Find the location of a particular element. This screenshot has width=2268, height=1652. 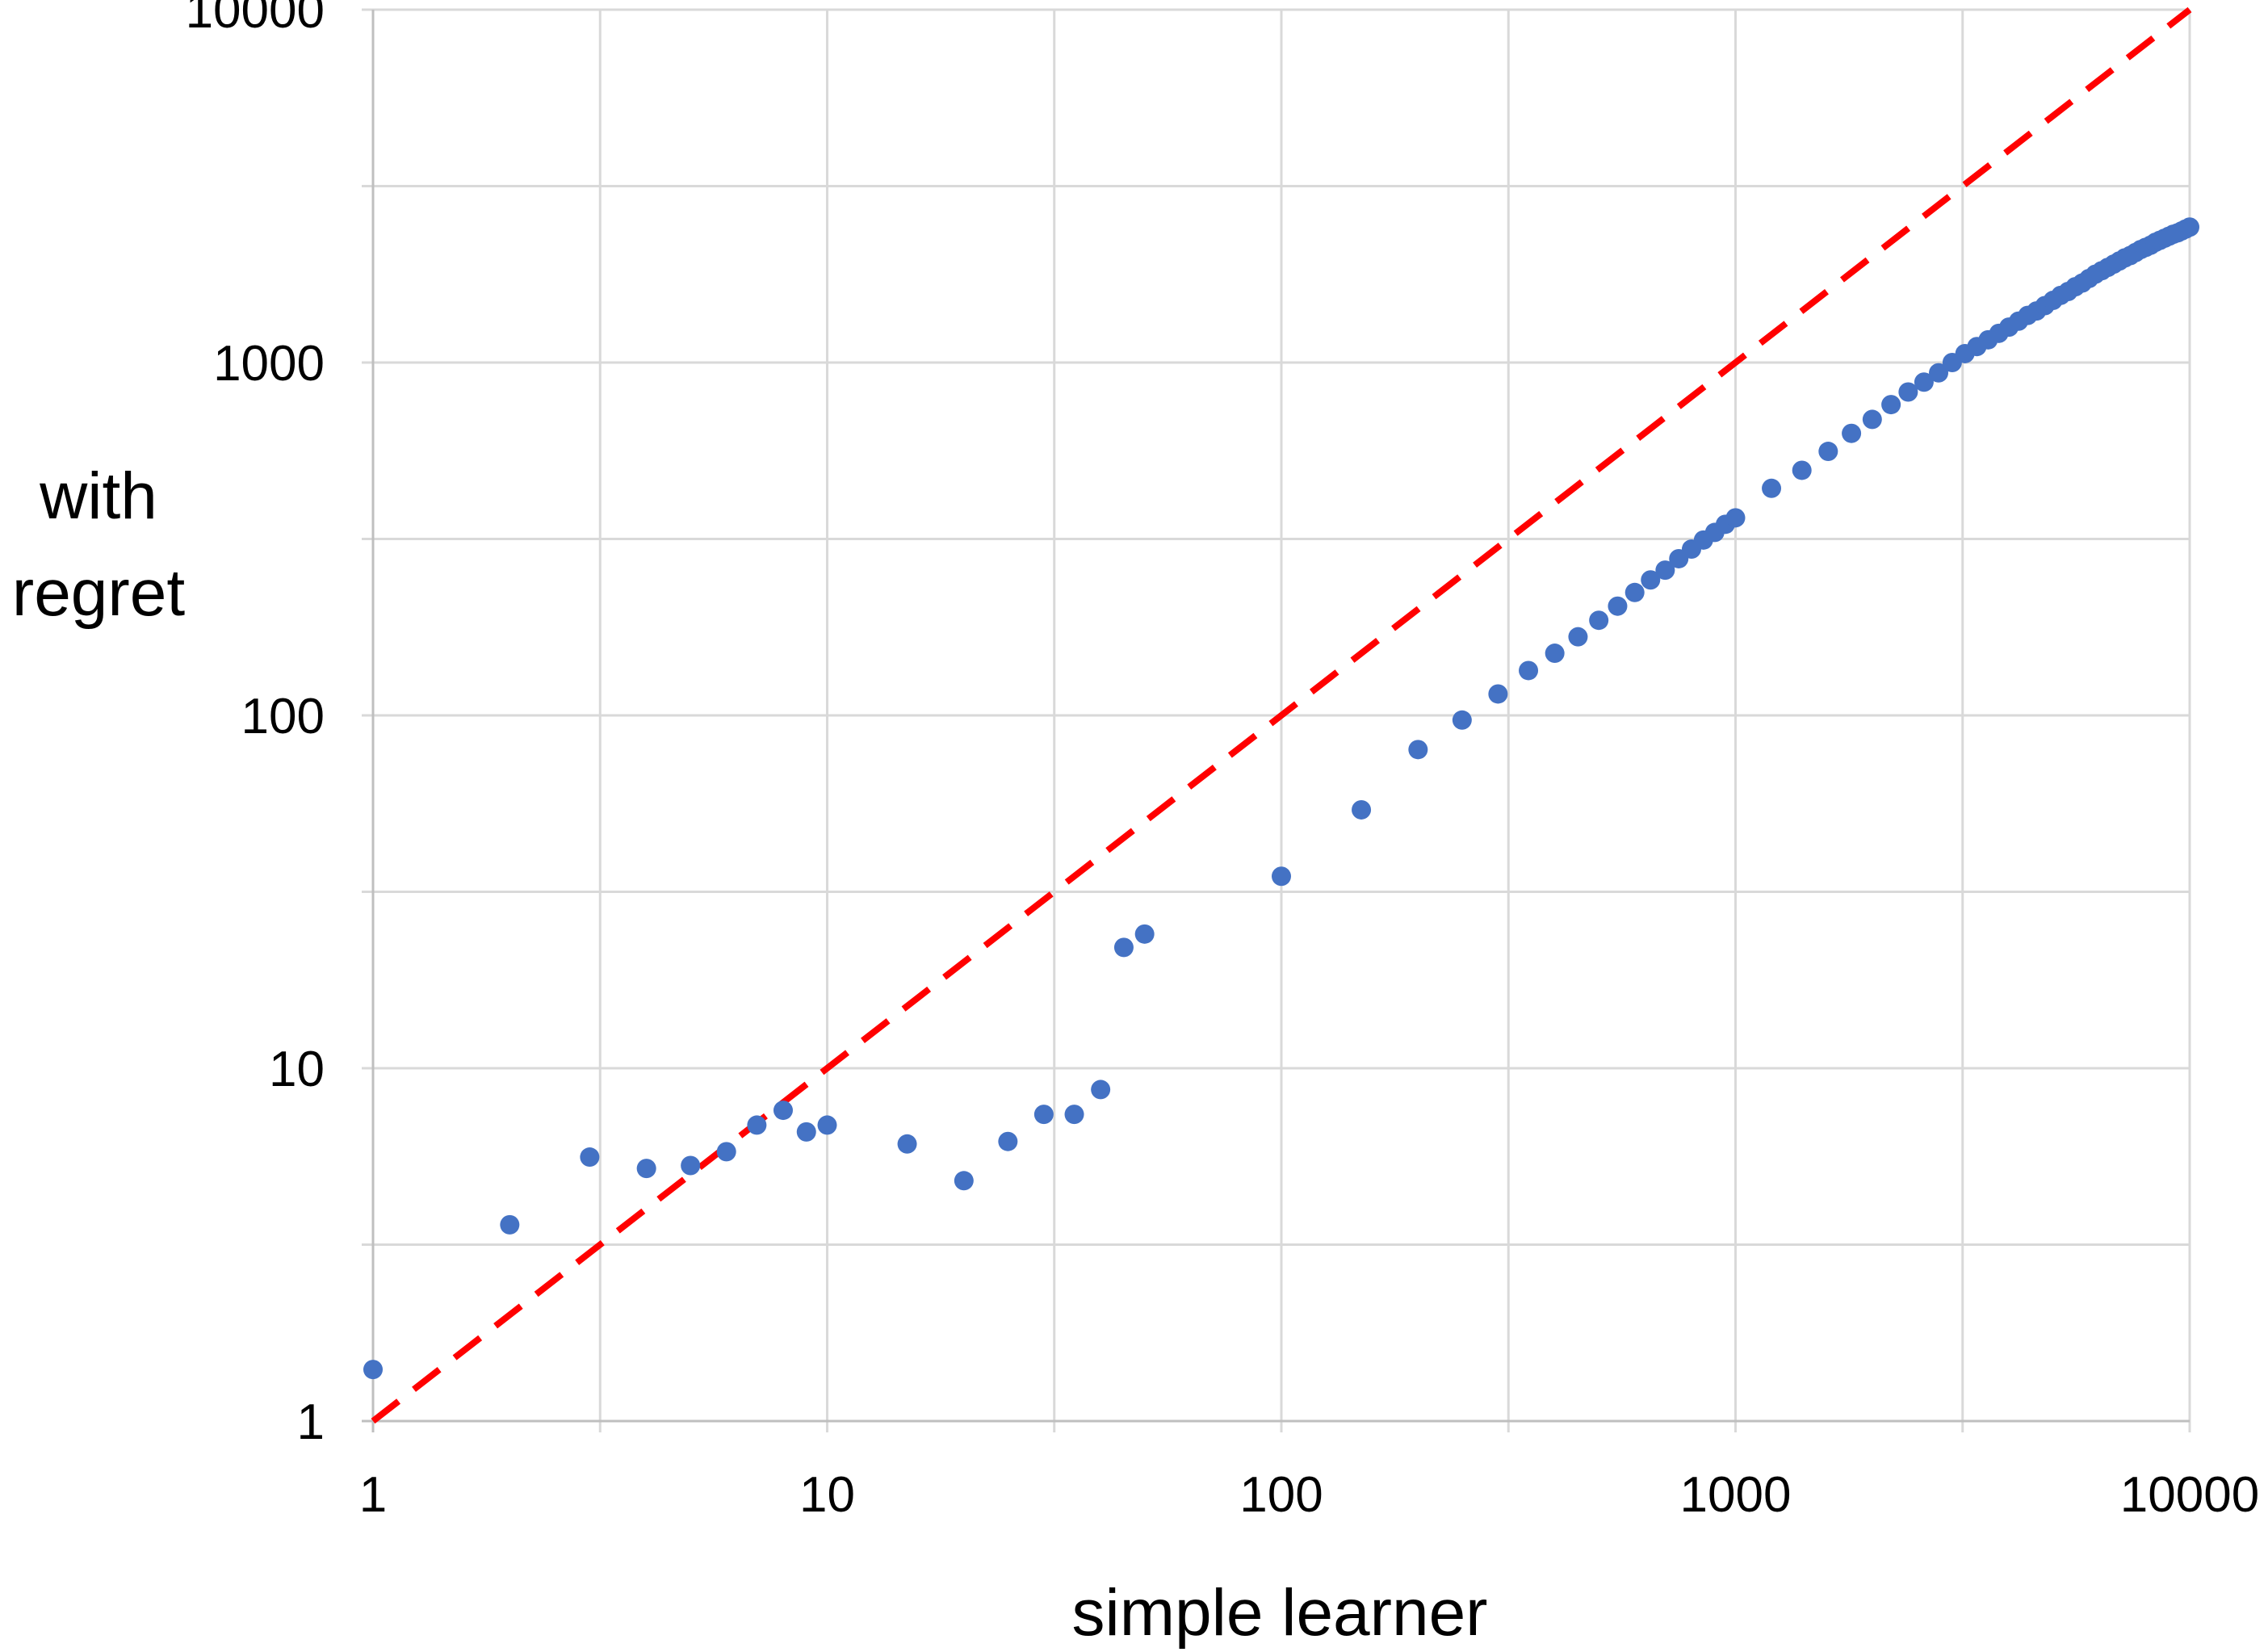

y-tick-label: 10000 is located at coordinates (255, 19).